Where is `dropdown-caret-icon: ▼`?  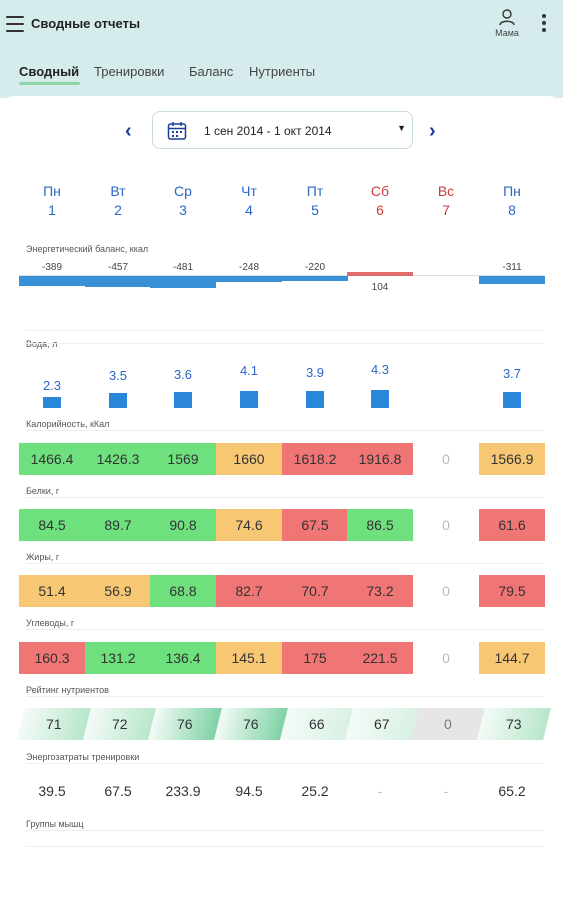 dropdown-caret-icon: ▼ is located at coordinates (401, 128).